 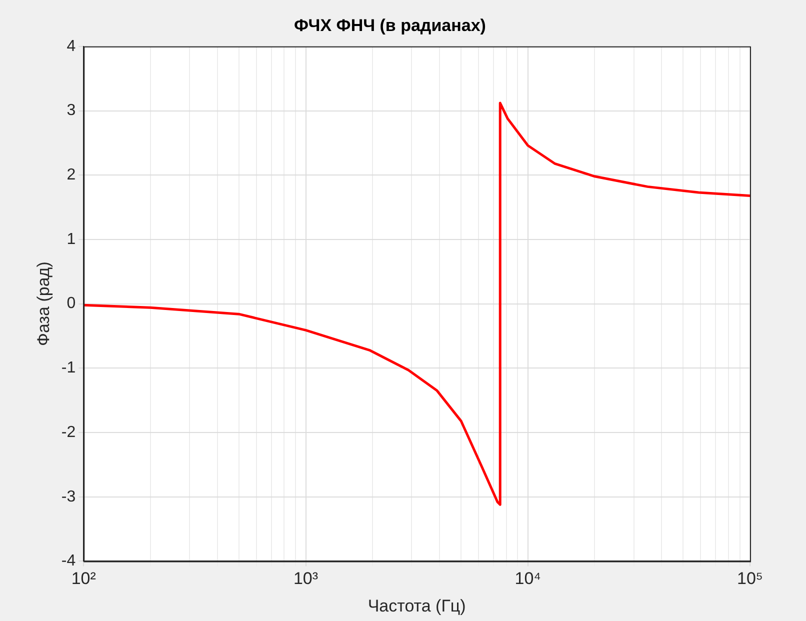 What do you see at coordinates (83, 578) in the screenshot?
I see `x-tick-label: 10²` at bounding box center [83, 578].